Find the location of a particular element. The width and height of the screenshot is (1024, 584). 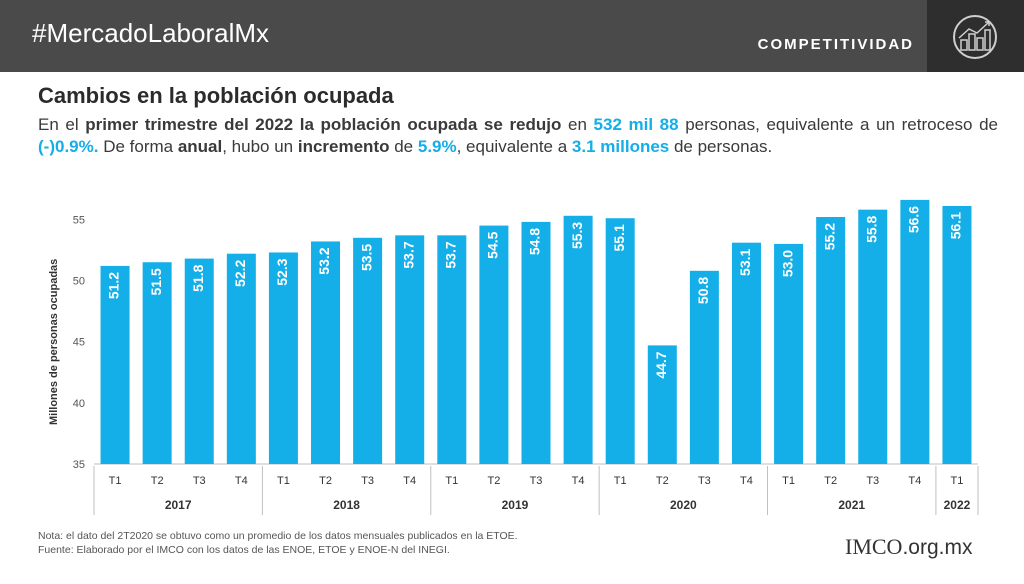

imco-logo: IMCO.org.mx is located at coordinates (908, 547).